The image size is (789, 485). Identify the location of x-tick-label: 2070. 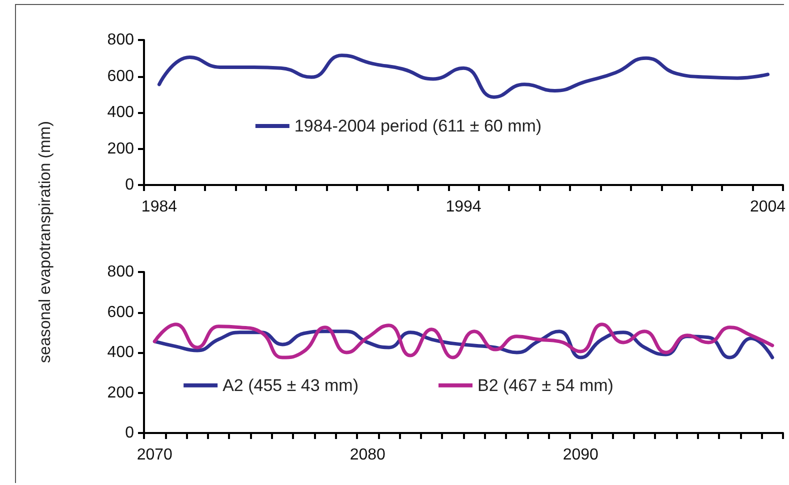
(154, 455).